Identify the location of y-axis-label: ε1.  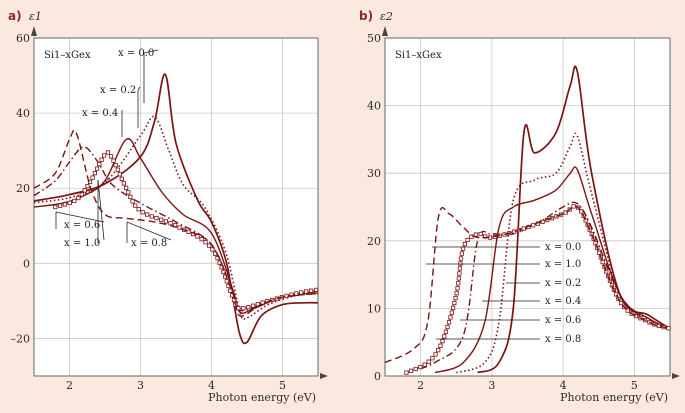
(35, 16).